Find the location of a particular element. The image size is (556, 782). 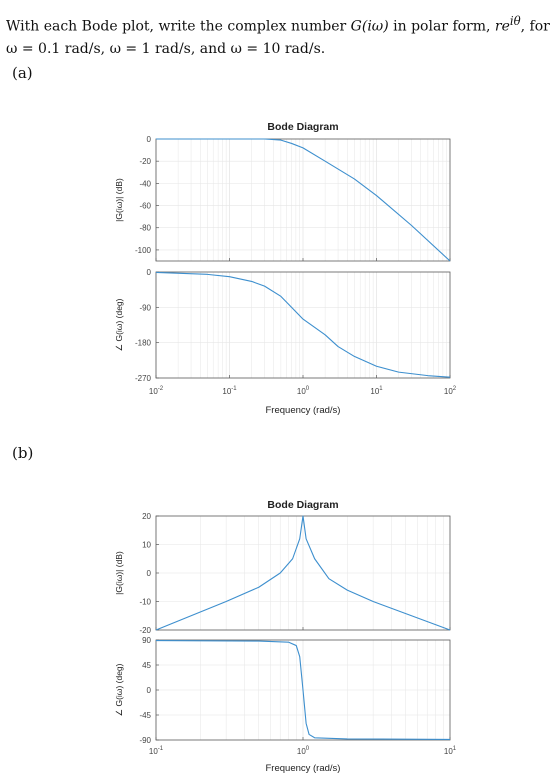

y-tick-label: -180 is located at coordinates (143, 343).